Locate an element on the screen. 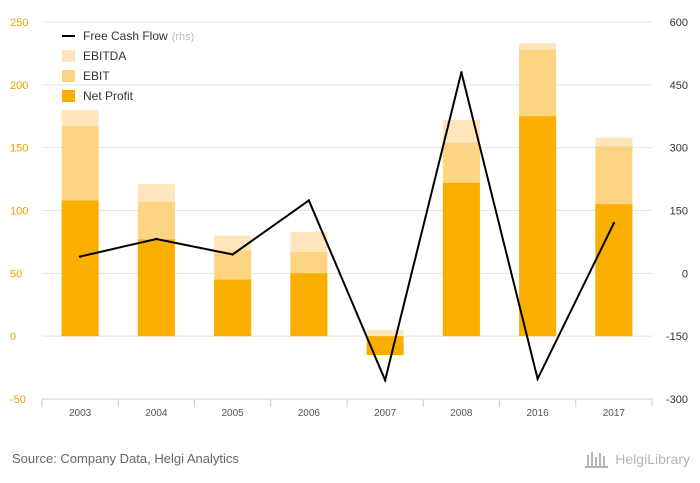 This screenshot has width=700, height=483. legend-net-profit-label: Net Profit is located at coordinates (108, 96).